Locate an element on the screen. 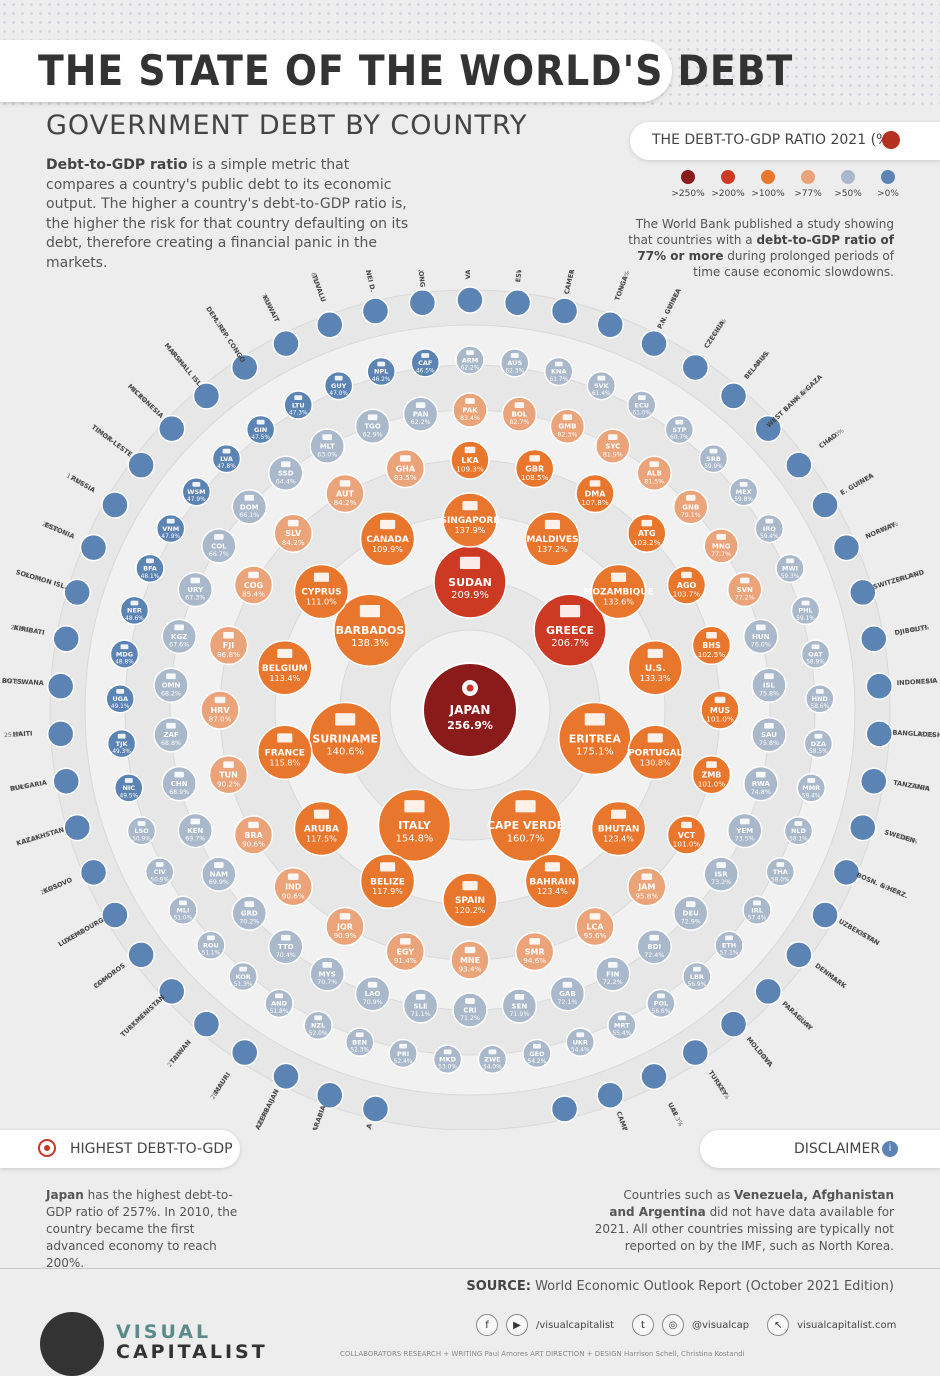  bubble-label: MYS is located at coordinates (327, 974).